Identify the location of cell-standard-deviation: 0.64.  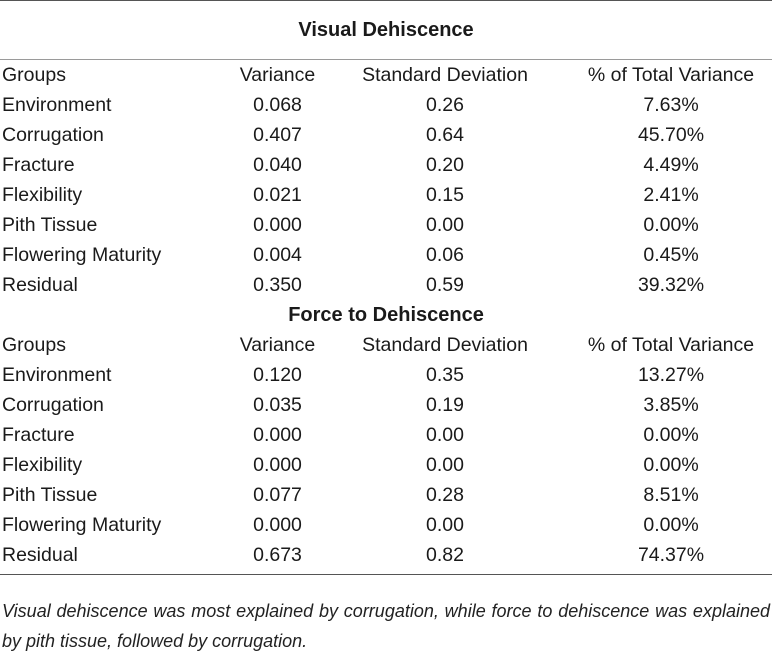
(445, 135).